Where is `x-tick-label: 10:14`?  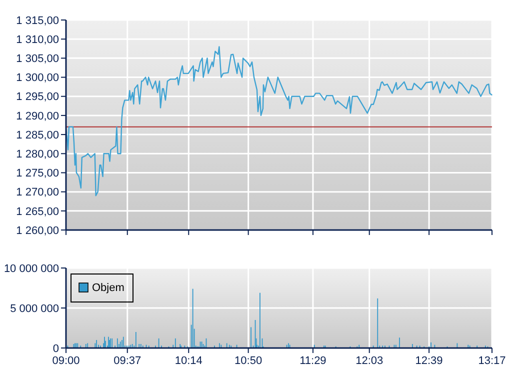
x-tick-label: 10:14 is located at coordinates (188, 361).